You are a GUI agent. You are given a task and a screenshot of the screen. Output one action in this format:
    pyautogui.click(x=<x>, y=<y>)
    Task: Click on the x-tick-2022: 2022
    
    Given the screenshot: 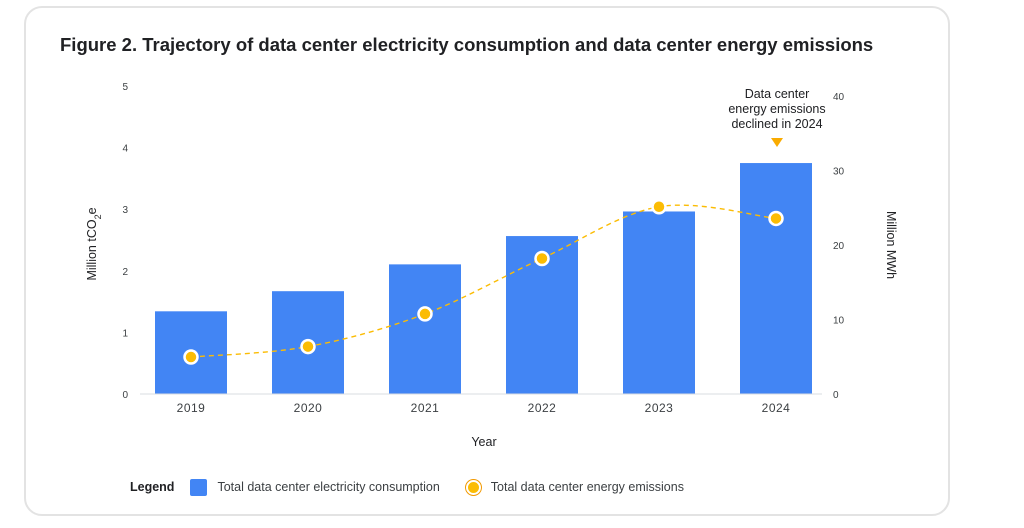 What is the action you would take?
    pyautogui.click(x=542, y=408)
    